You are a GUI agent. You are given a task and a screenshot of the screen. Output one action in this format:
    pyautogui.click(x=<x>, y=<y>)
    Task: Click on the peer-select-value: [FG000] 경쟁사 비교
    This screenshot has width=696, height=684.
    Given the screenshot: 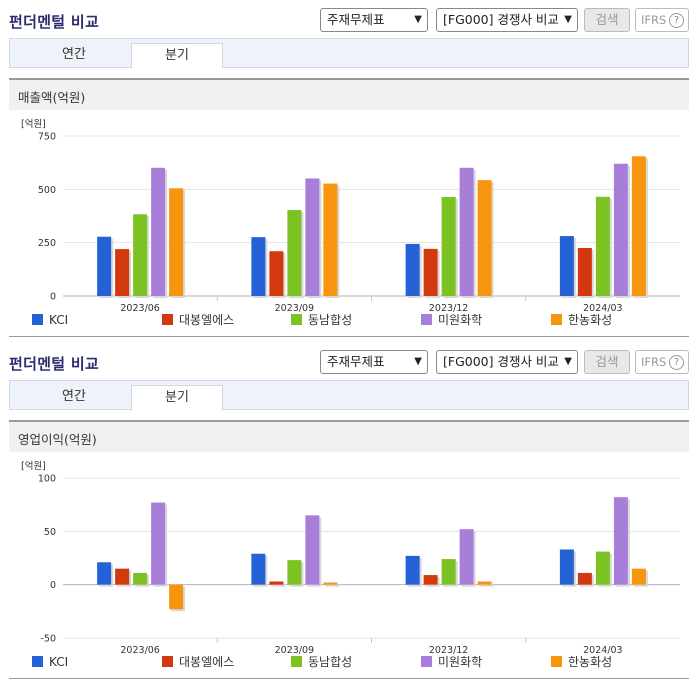 What is the action you would take?
    pyautogui.click(x=501, y=19)
    